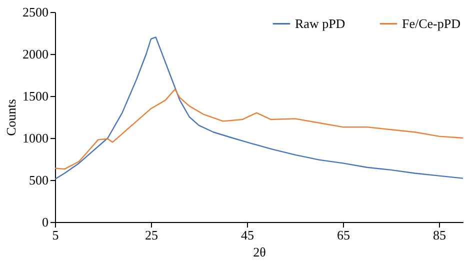 The width and height of the screenshot is (474, 262). I want to click on y-tick-label: 1500, so click(35, 96).